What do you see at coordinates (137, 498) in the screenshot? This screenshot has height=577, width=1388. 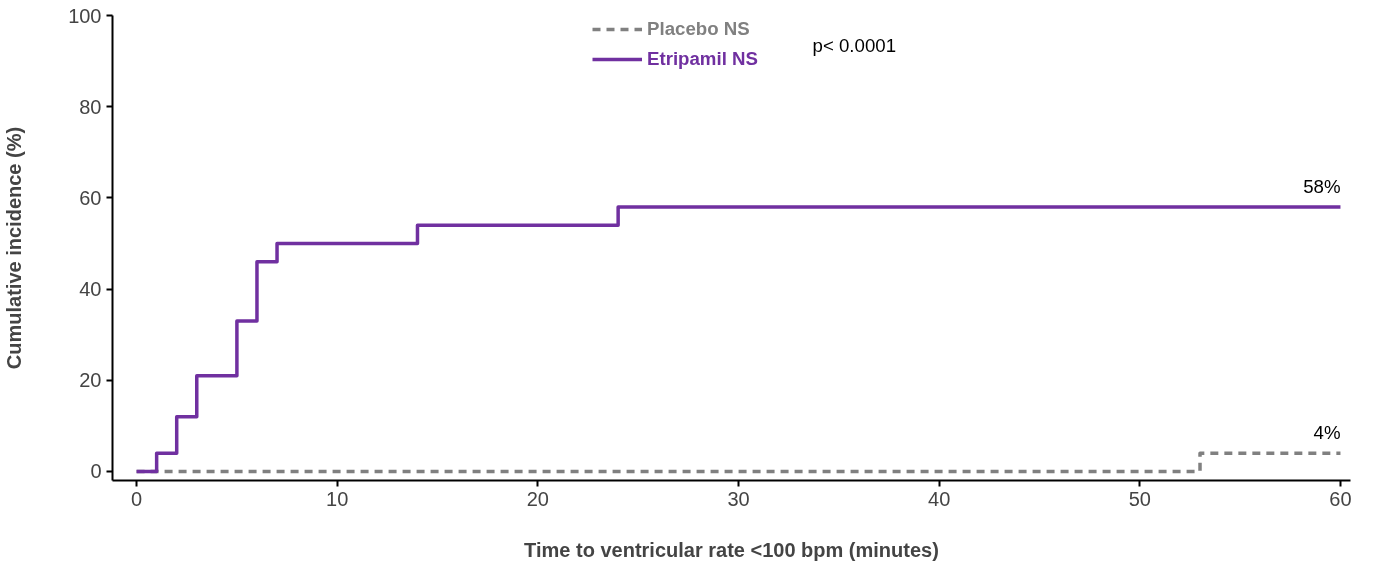 I see `x-tick-label: 0` at bounding box center [137, 498].